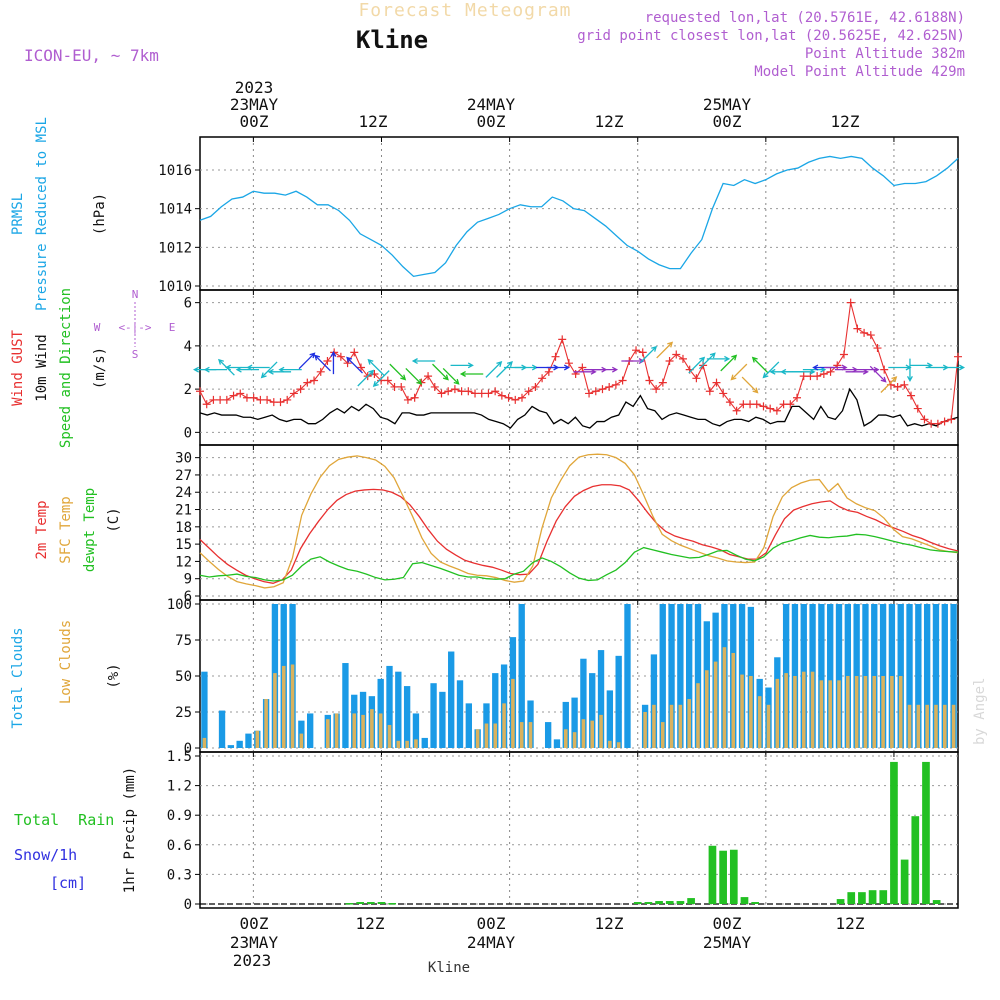 This screenshot has height=1000, width=1000. What do you see at coordinates (252, 960) in the screenshot?
I see `bottom-year: 2023` at bounding box center [252, 960].